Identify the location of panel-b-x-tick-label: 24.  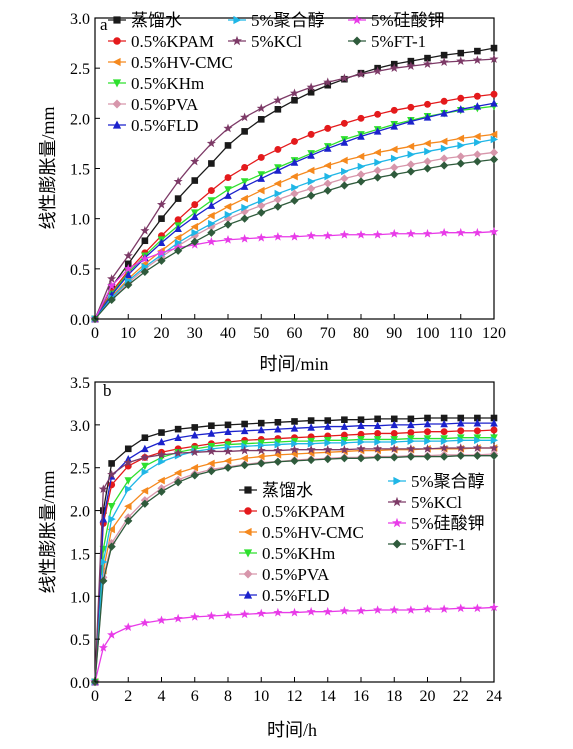
(494, 696).